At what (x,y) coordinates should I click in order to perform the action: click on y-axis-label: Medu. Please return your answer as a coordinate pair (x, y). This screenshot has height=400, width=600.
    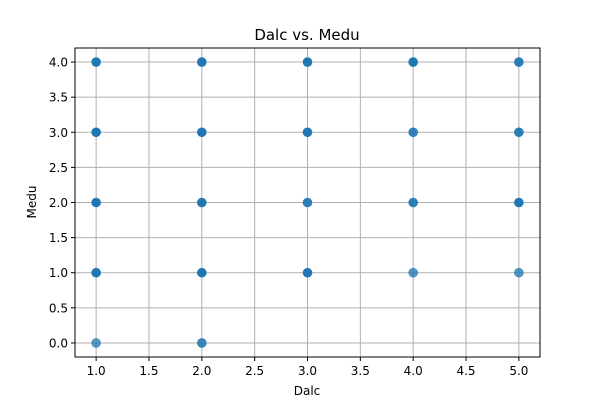
    Looking at the image, I should click on (32, 202).